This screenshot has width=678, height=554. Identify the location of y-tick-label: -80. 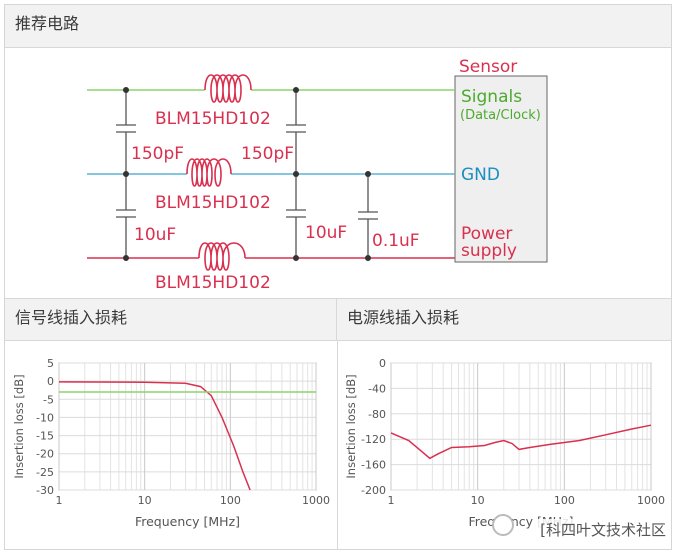
(377, 414).